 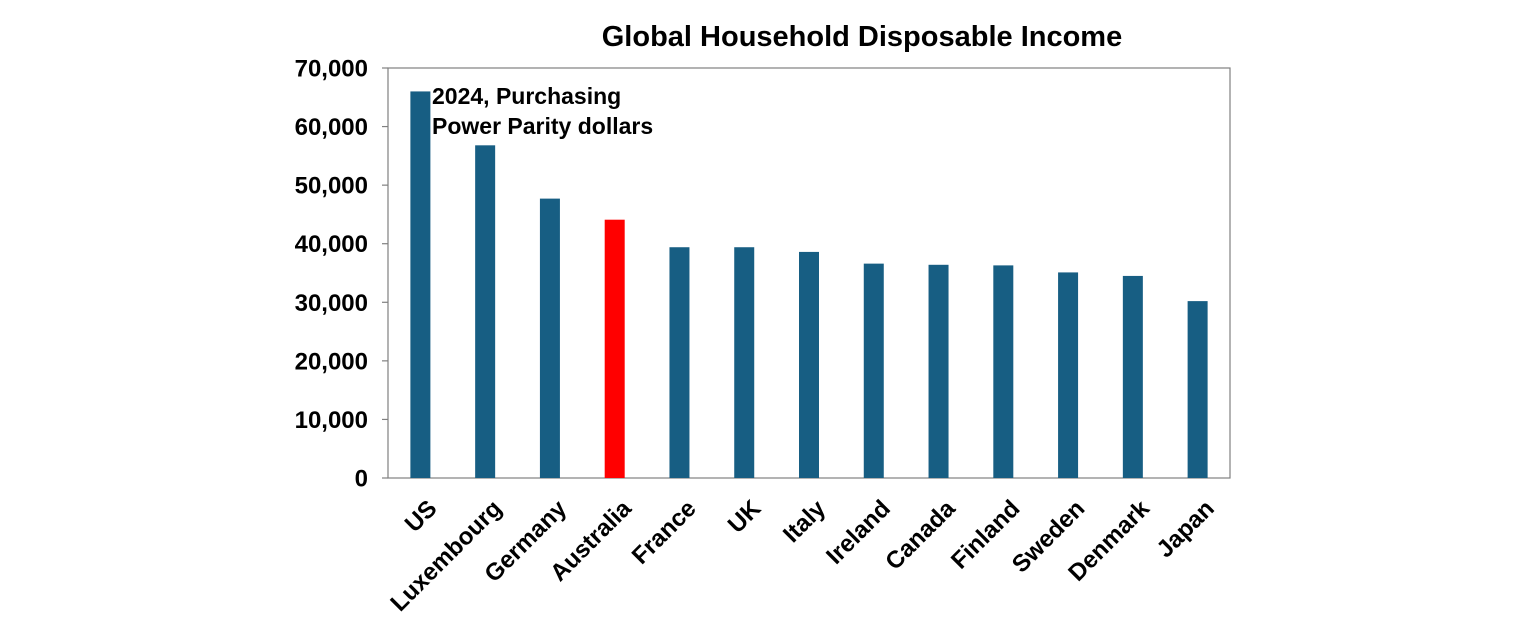 What do you see at coordinates (549, 338) in the screenshot?
I see `bar-germany` at bounding box center [549, 338].